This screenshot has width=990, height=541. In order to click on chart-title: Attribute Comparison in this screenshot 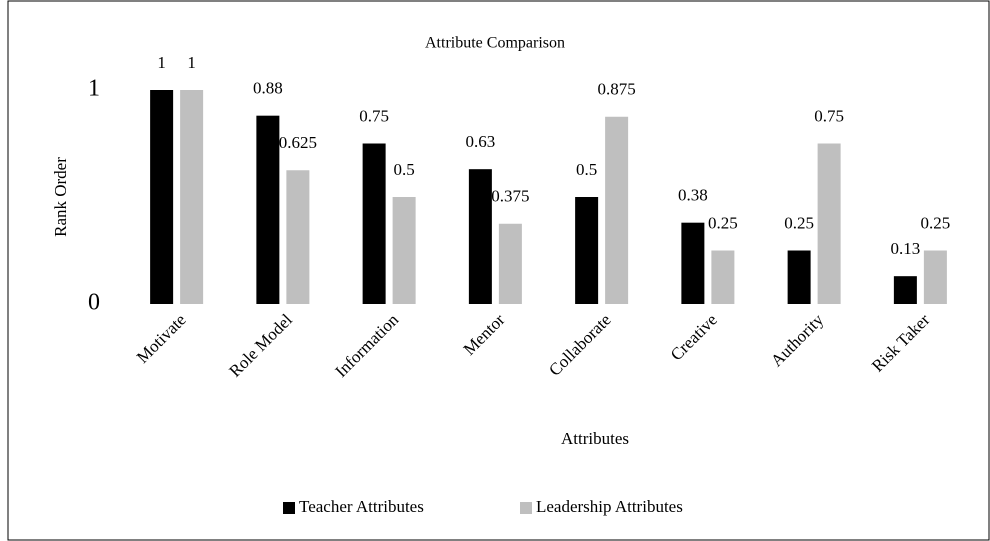, I will do `click(495, 43)`.